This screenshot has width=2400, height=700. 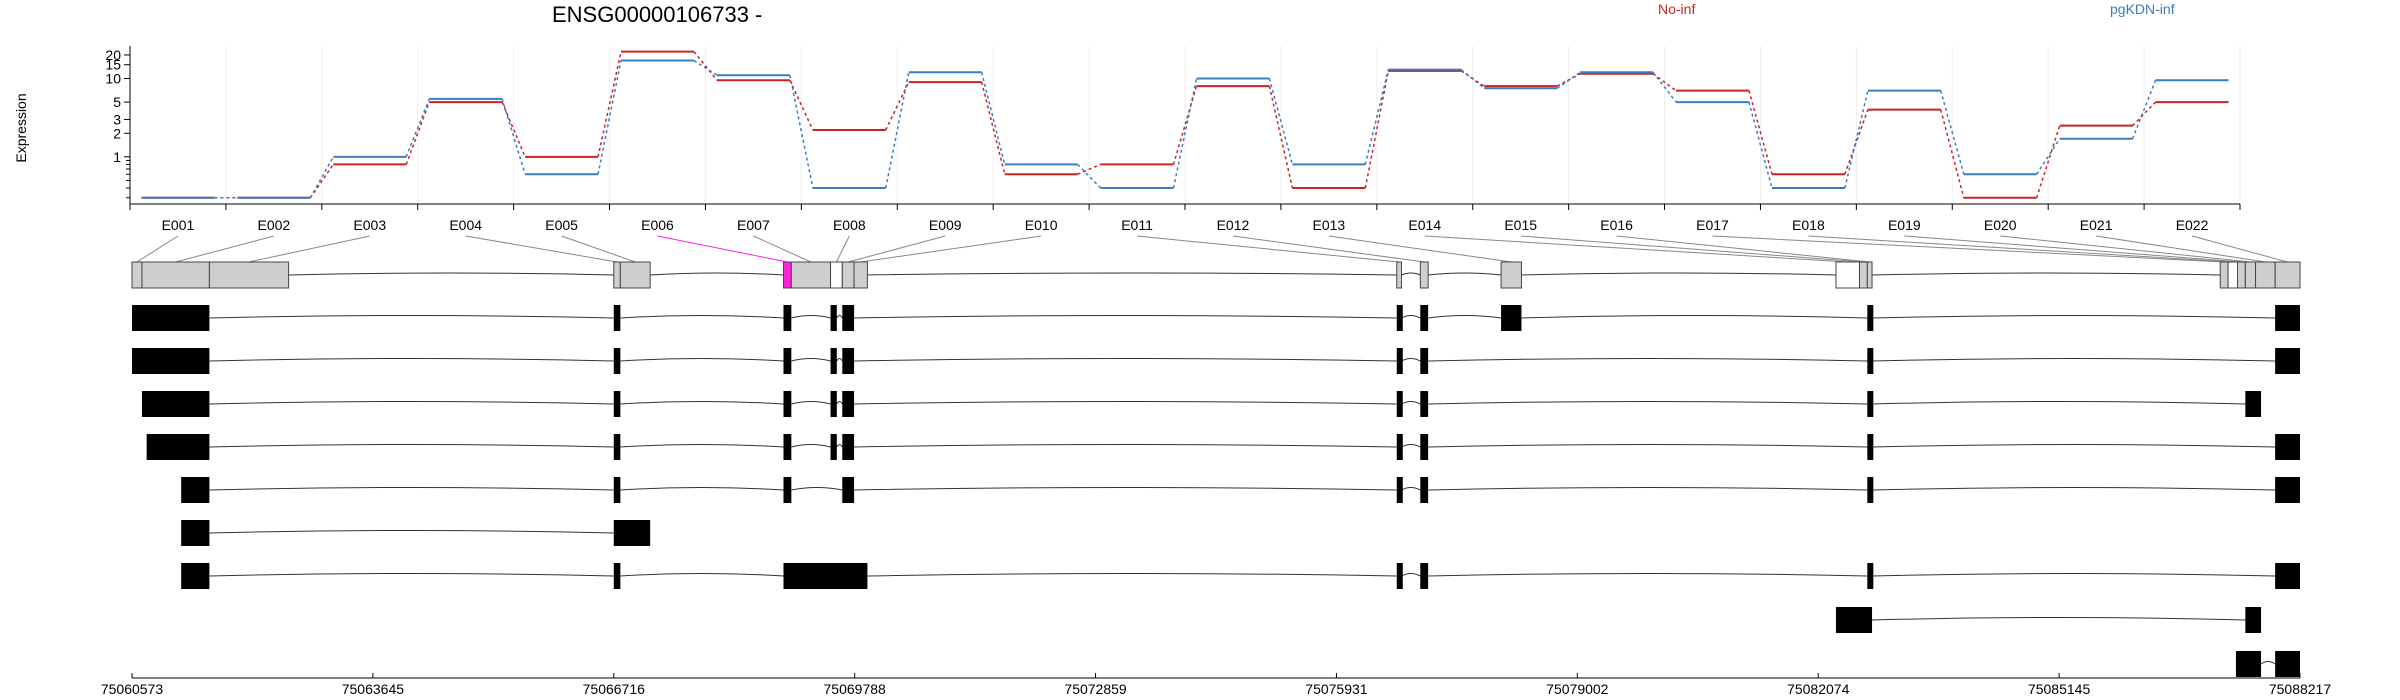 What do you see at coordinates (113, 55) in the screenshot?
I see `y-tick-label: 20` at bounding box center [113, 55].